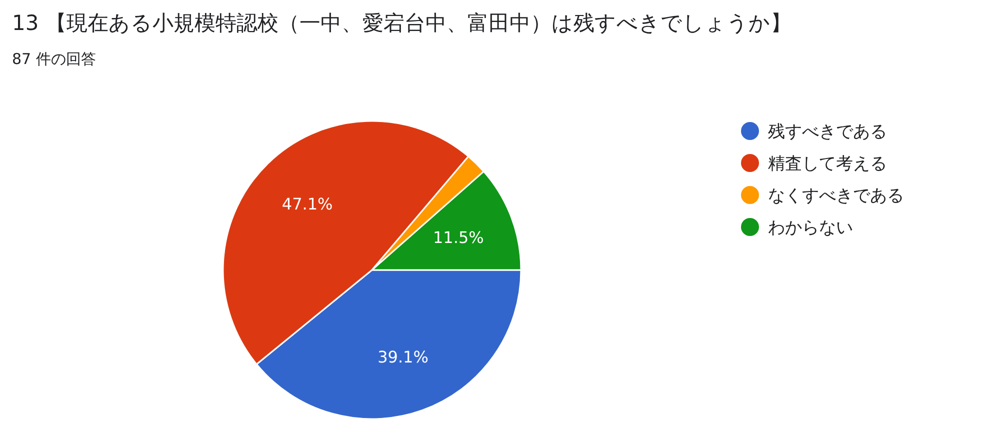 This screenshot has width=1000, height=433. I want to click on data-label: 11.5%, so click(458, 237).